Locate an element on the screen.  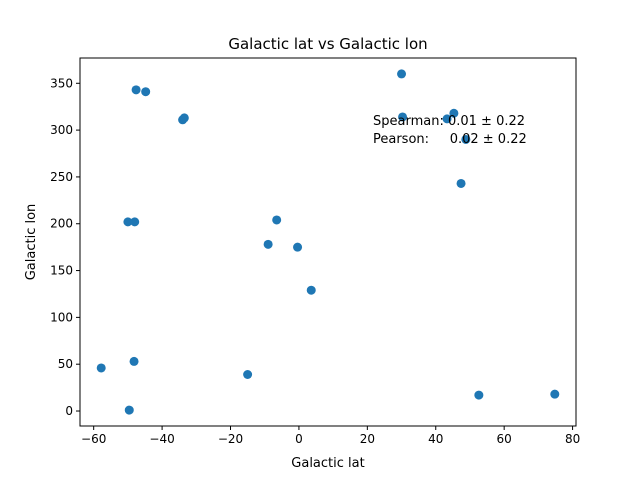
y-tick-label: 0 is located at coordinates (69, 411).